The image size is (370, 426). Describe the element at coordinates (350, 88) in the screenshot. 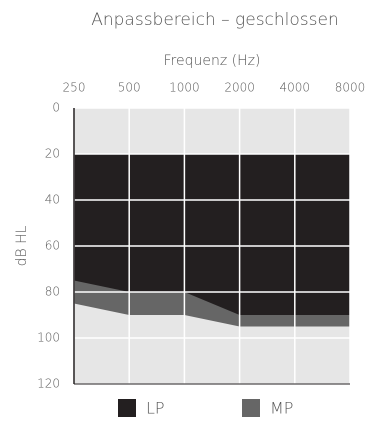

I see `x-tick-label: 8000` at that location.